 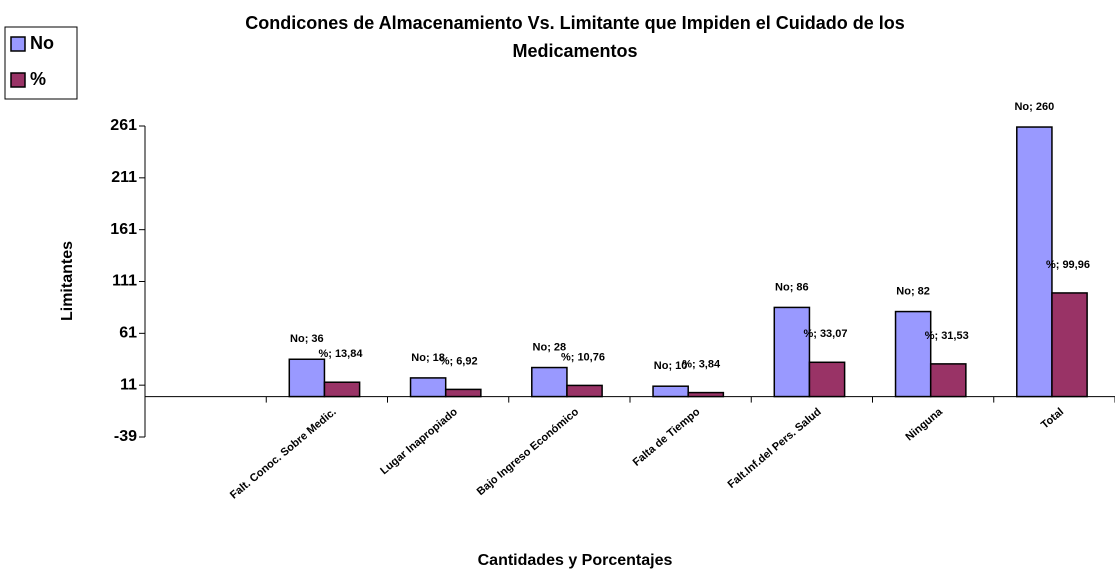 I want to click on x-tick-label: Falt. Conoc. Sobre Medic., so click(x=283, y=454).